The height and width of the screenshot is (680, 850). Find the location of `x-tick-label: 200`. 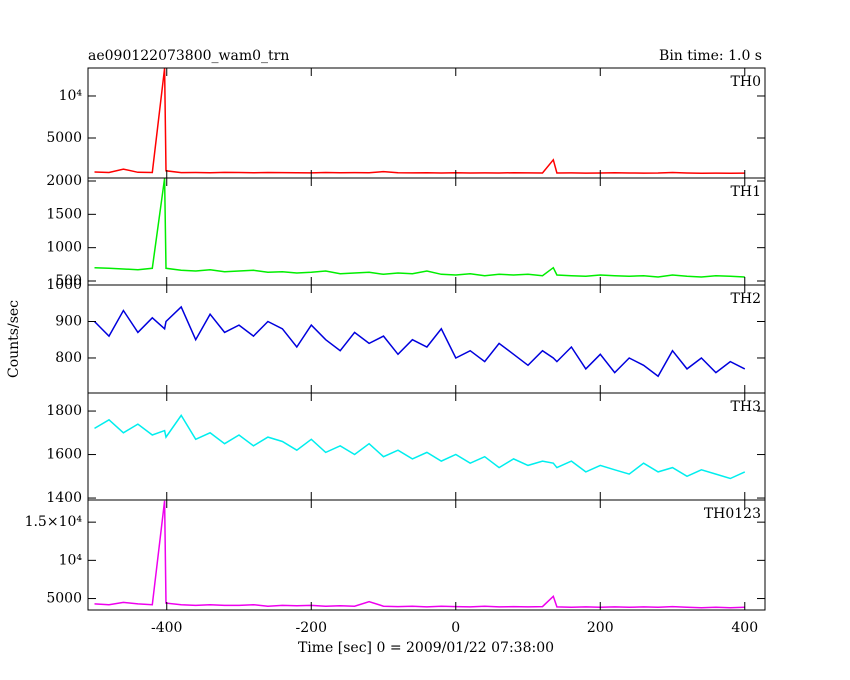

x-tick-label: 200 is located at coordinates (600, 628).